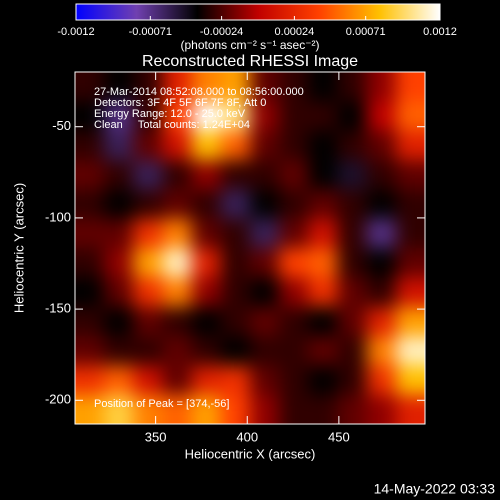 The width and height of the screenshot is (500, 500). Describe the element at coordinates (250, 61) in the screenshot. I see `chart-title: Reconstructed RHESSI Image` at that location.